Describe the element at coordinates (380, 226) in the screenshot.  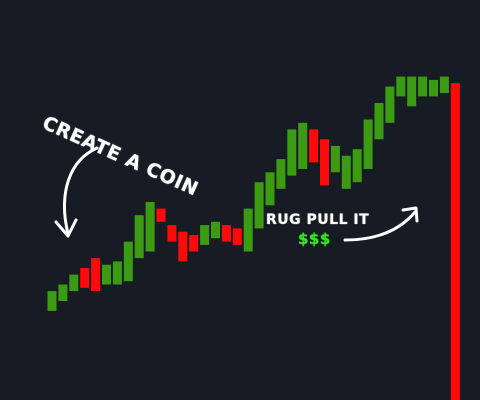
I see `arrow-to-crash` at that location.